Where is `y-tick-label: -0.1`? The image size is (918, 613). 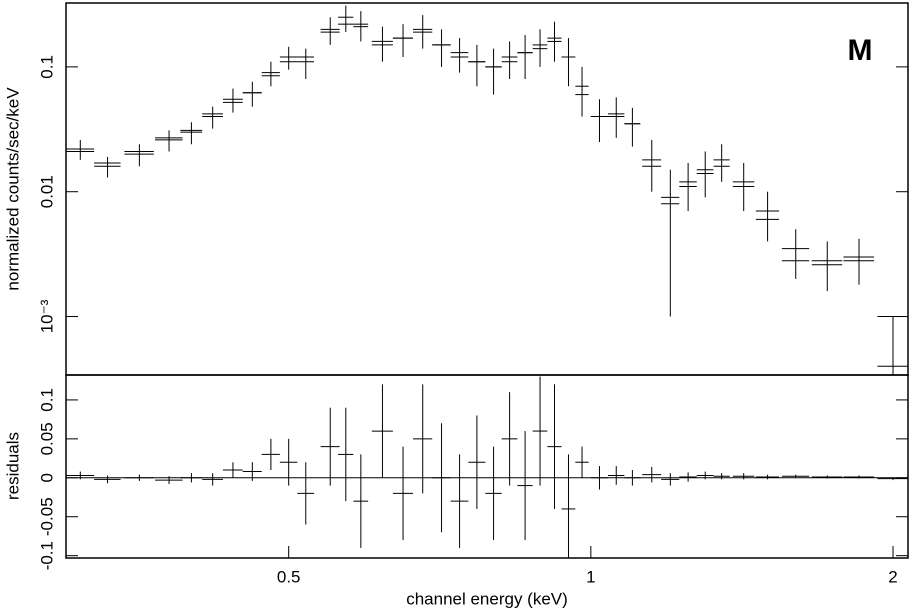
y-tick-label: -0.1 is located at coordinates (46, 555).